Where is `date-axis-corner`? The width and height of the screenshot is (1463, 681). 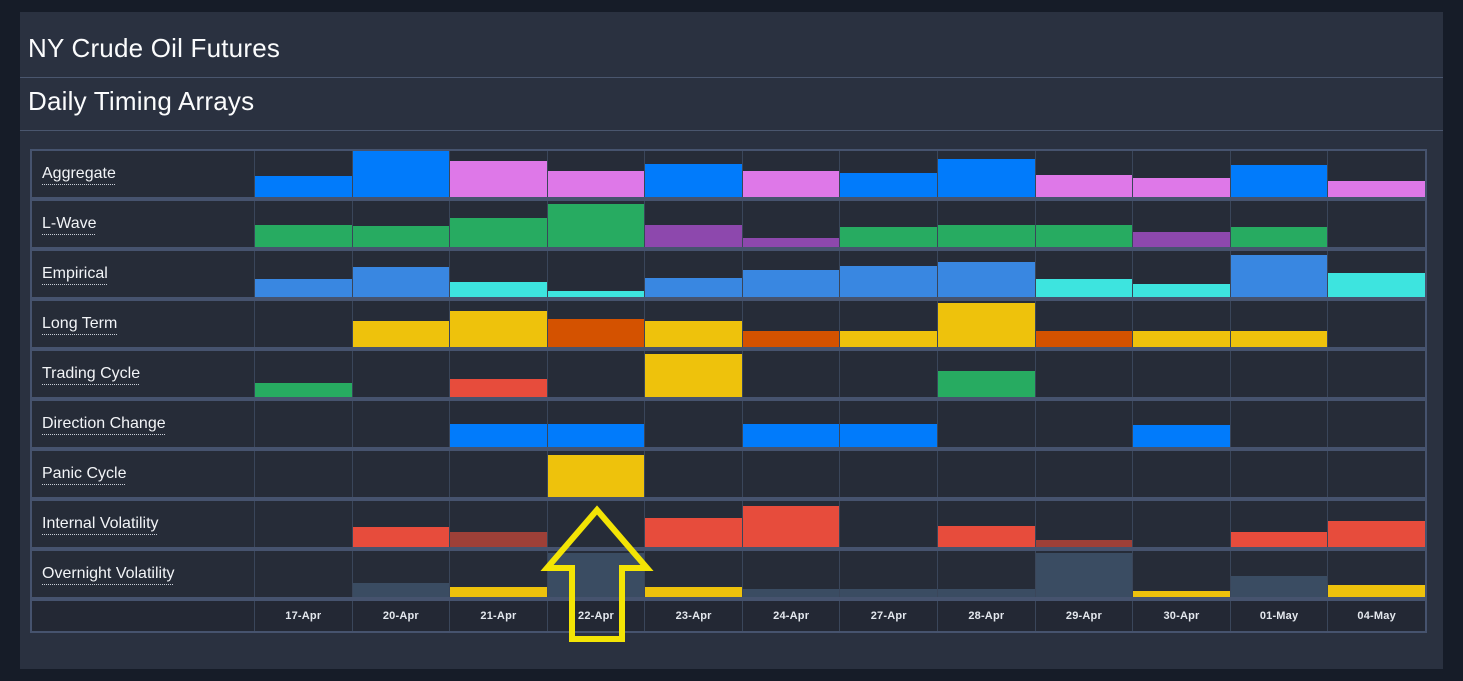 date-axis-corner is located at coordinates (143, 615).